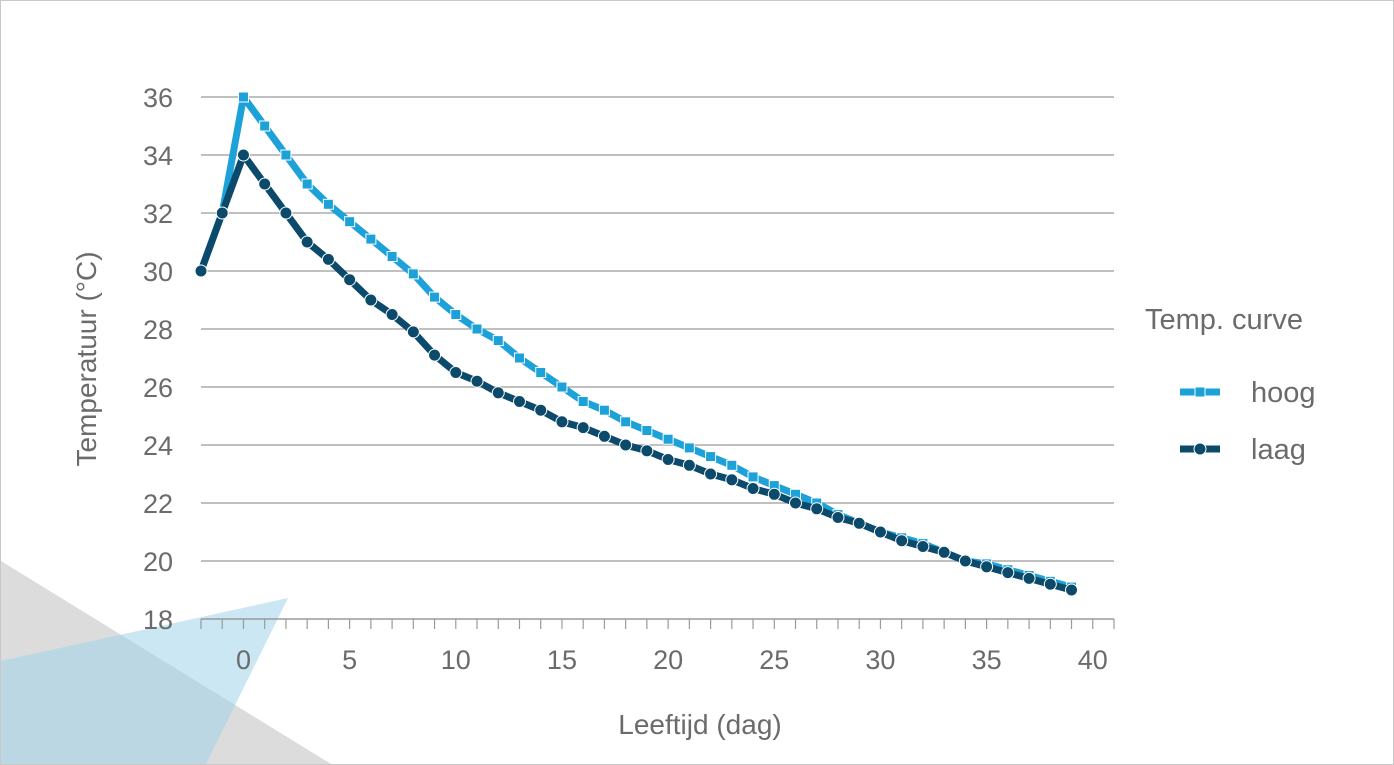 The image size is (1394, 765). What do you see at coordinates (158, 214) in the screenshot?
I see `y-tick-label: 32` at bounding box center [158, 214].